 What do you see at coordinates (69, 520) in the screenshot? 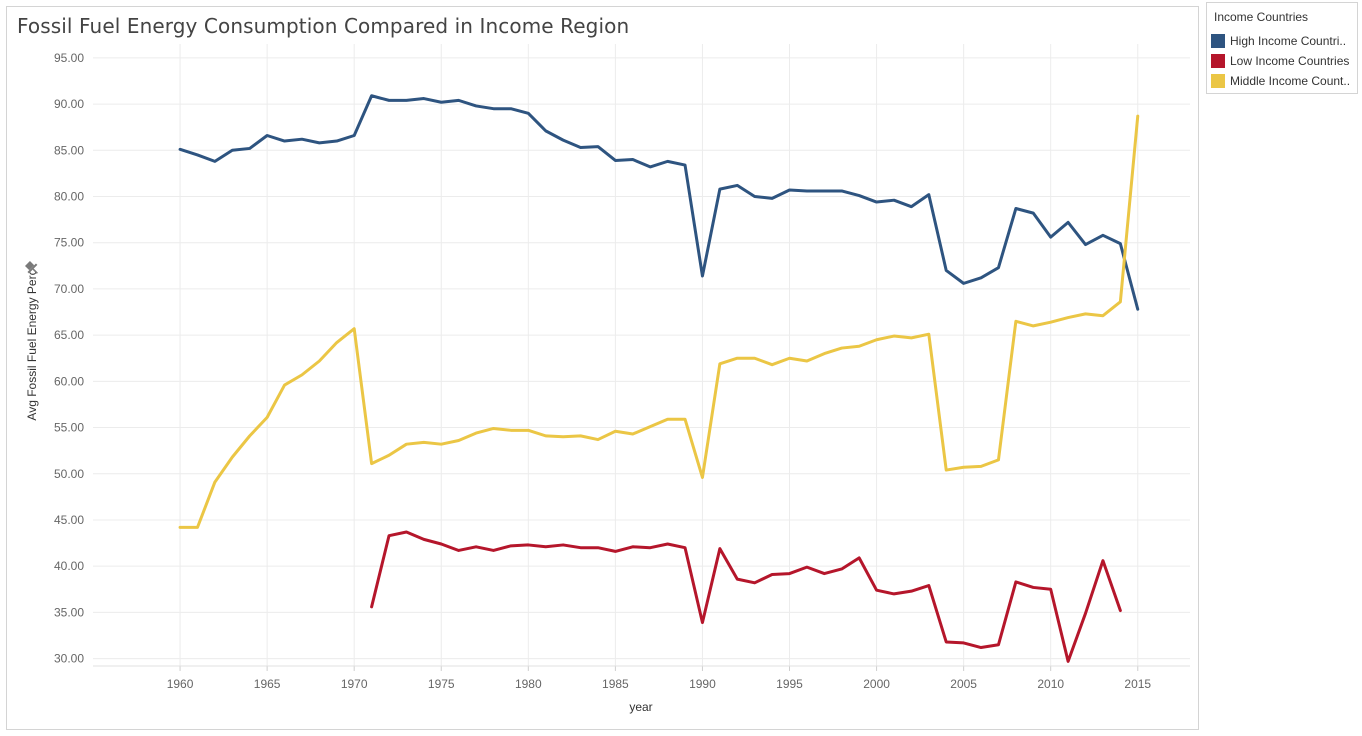
I see `y-tick-label: 45.00` at bounding box center [69, 520].